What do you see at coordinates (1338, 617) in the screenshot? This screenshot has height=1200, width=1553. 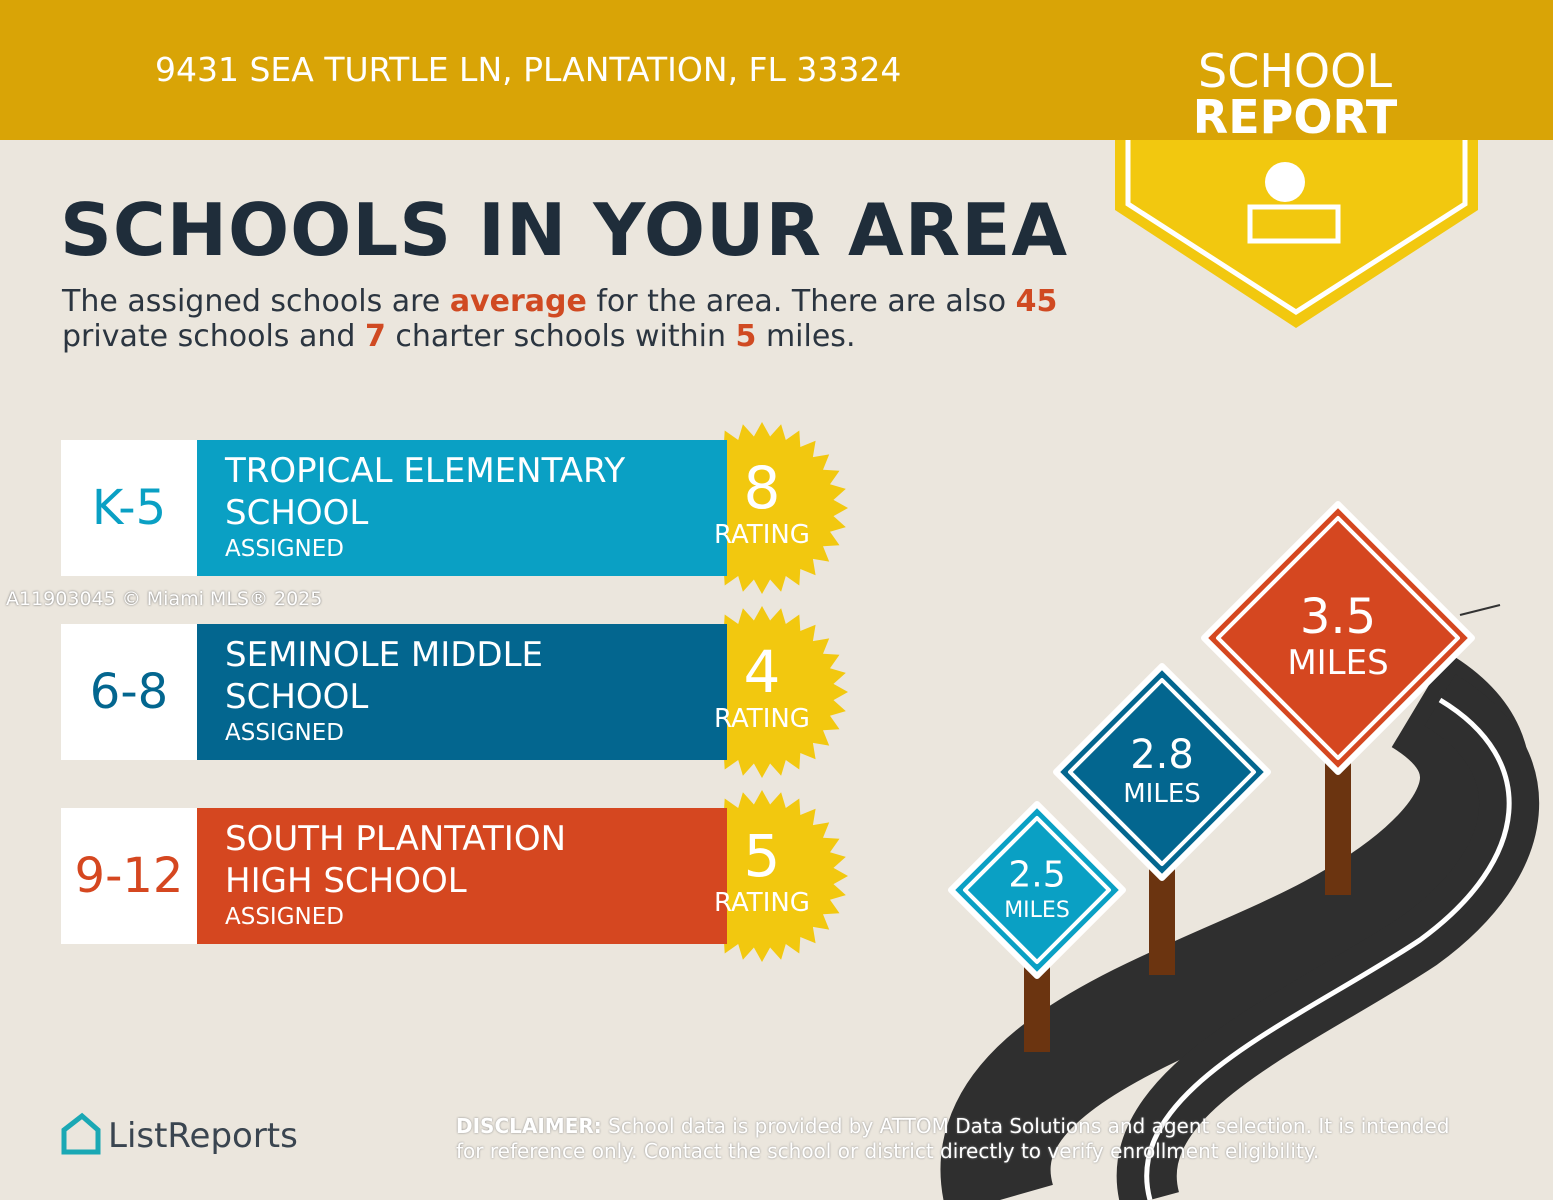 I see `sign-distance: 3.5` at bounding box center [1338, 617].